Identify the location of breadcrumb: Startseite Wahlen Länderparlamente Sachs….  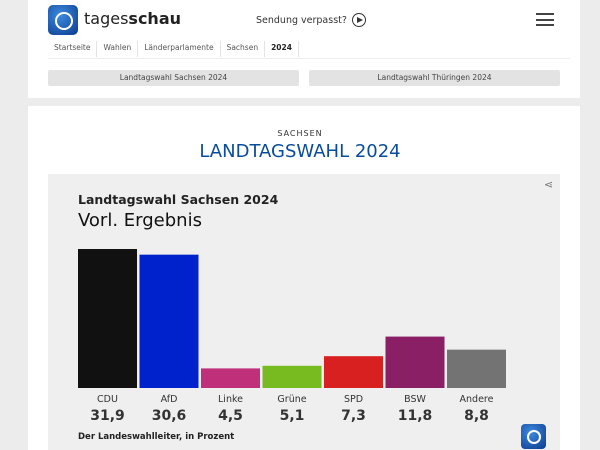
(309, 50).